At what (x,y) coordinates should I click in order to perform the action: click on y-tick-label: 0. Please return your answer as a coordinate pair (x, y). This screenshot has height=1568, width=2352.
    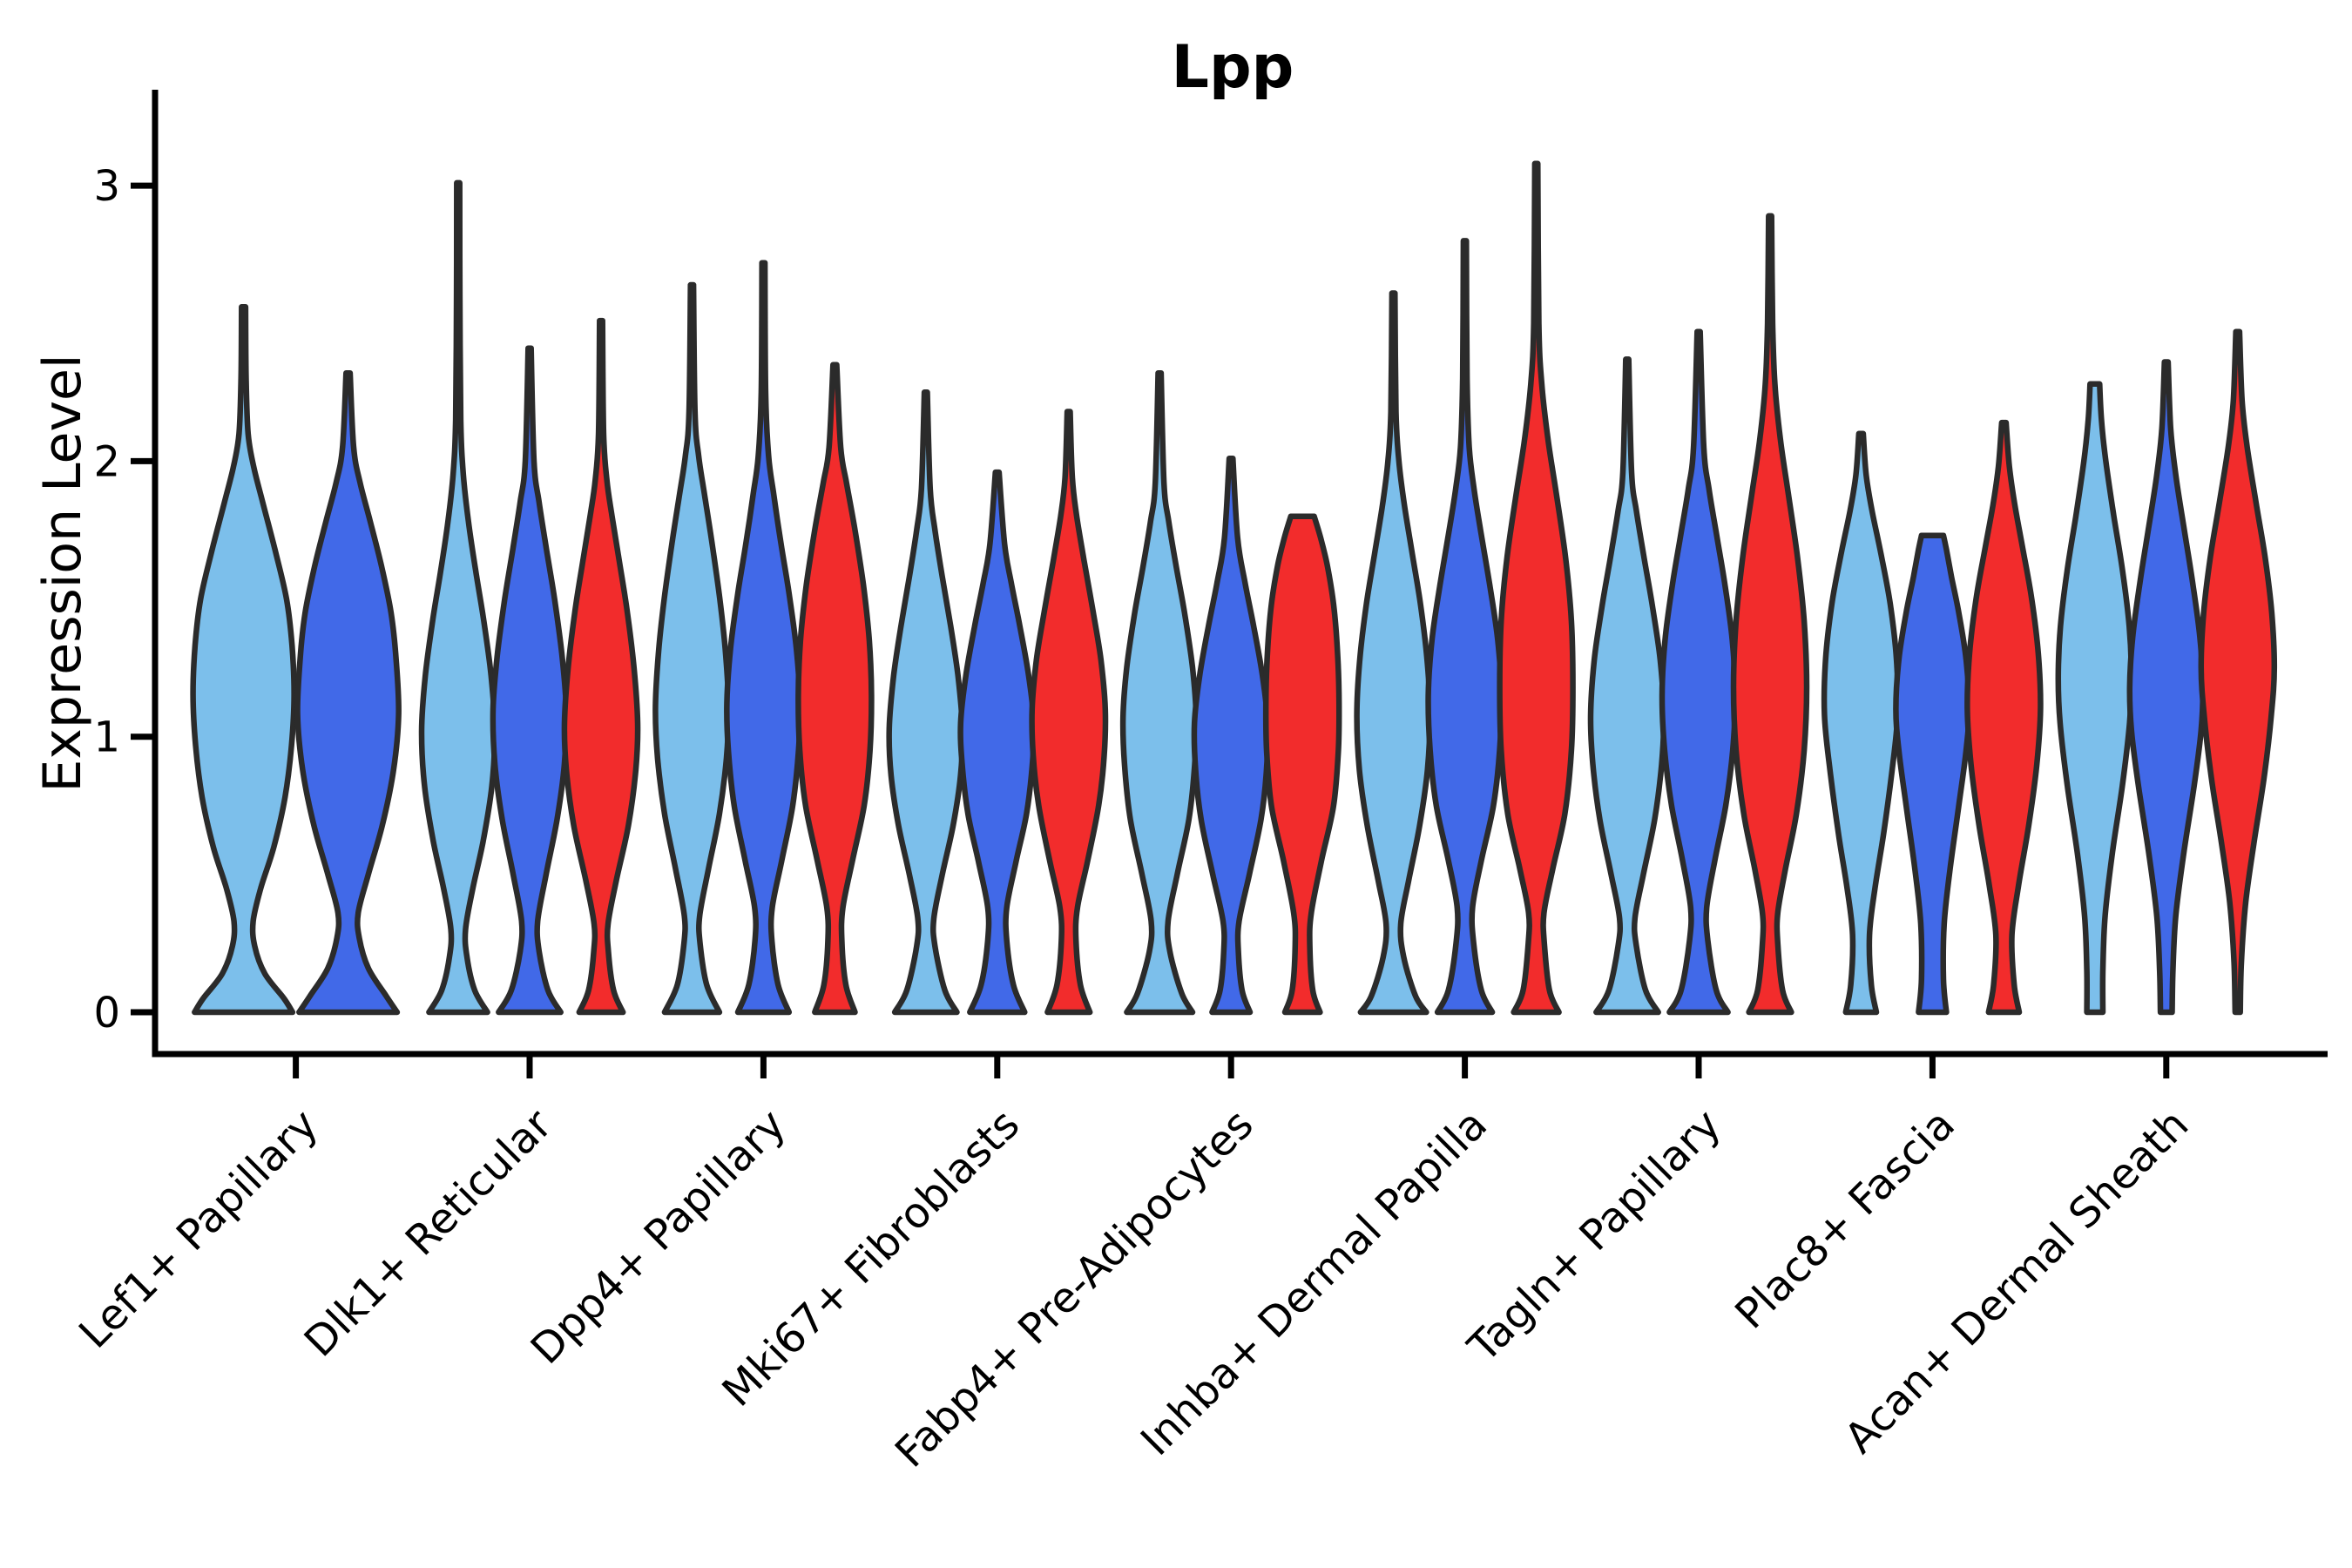
    Looking at the image, I should click on (106, 1013).